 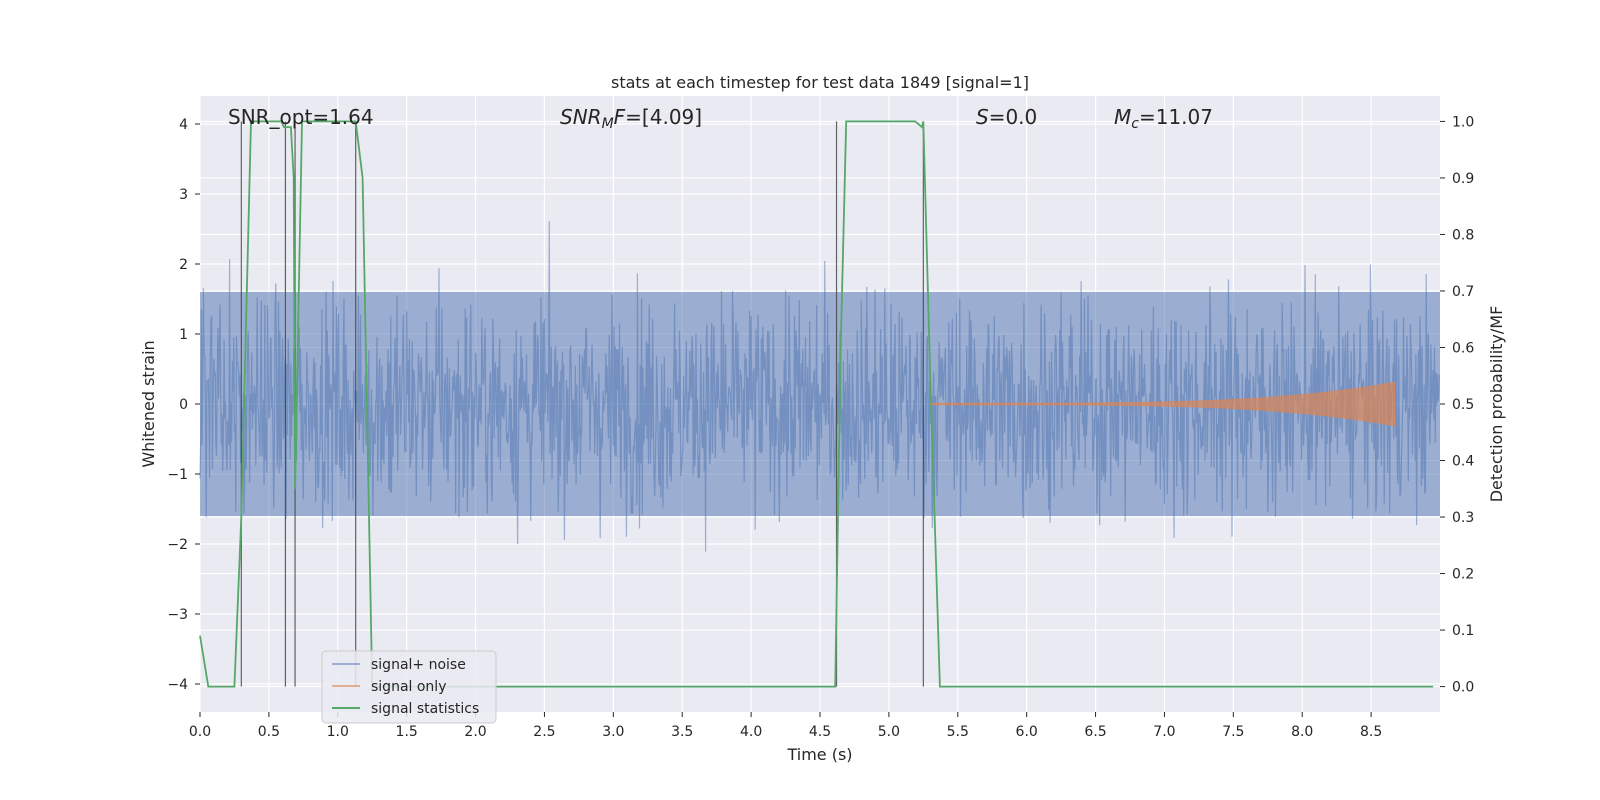 I want to click on y-axis-ticks: 4 3 2 1 0 −1 −2 −3 −4, so click(x=183, y=405).